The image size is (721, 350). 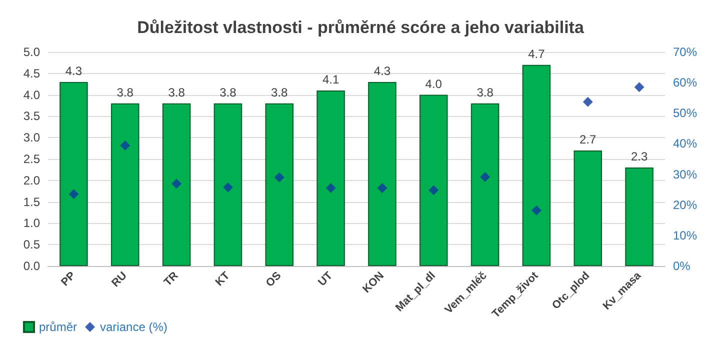 I want to click on y-tick-label: 4.5, so click(x=31, y=73).